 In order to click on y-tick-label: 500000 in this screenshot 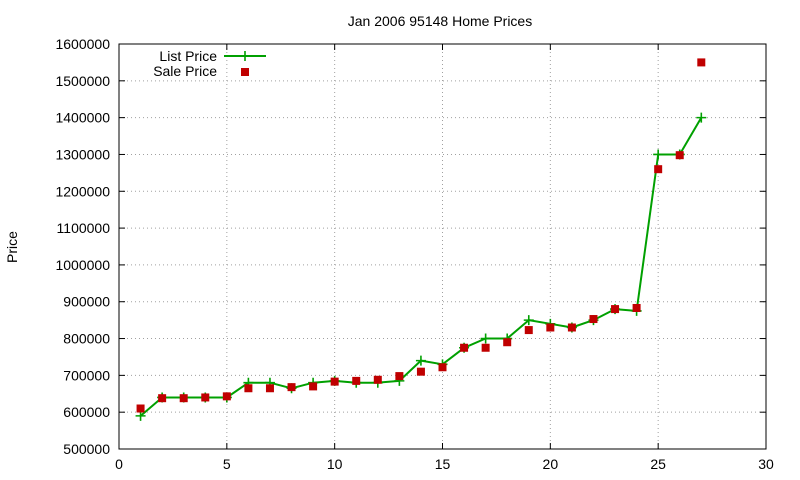, I will do `click(86, 449)`.